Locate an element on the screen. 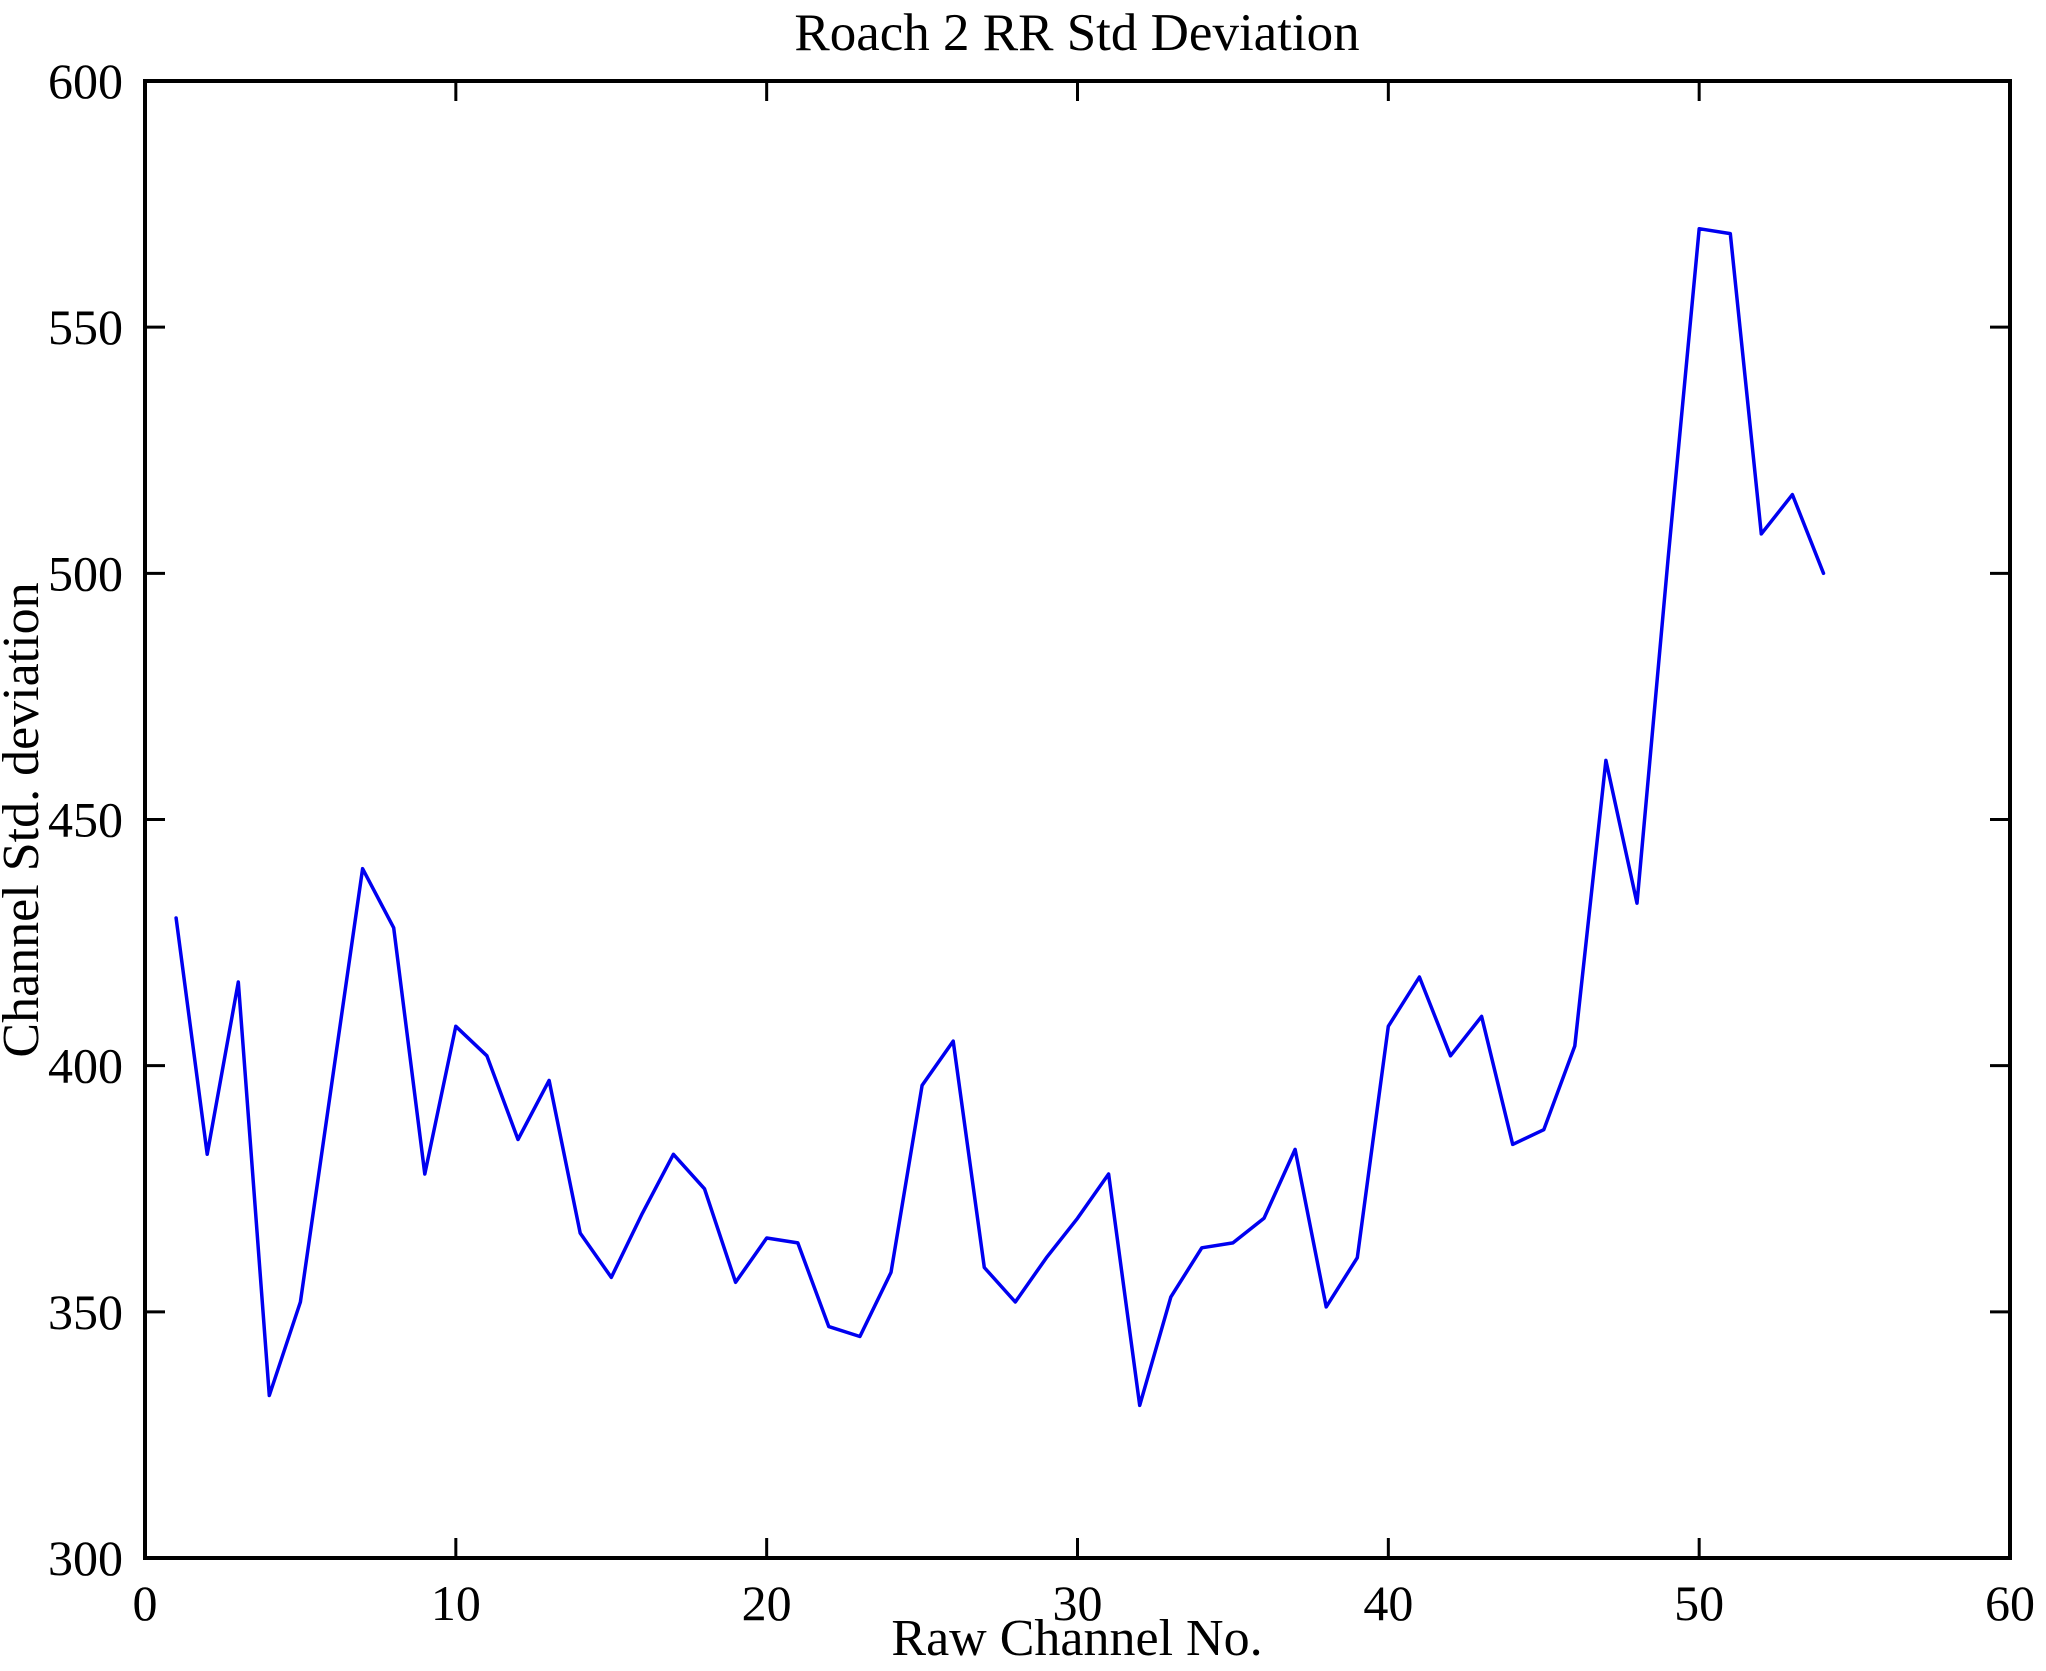 The width and height of the screenshot is (2046, 1671). x-tick-label-20: 20 is located at coordinates (767, 1603).